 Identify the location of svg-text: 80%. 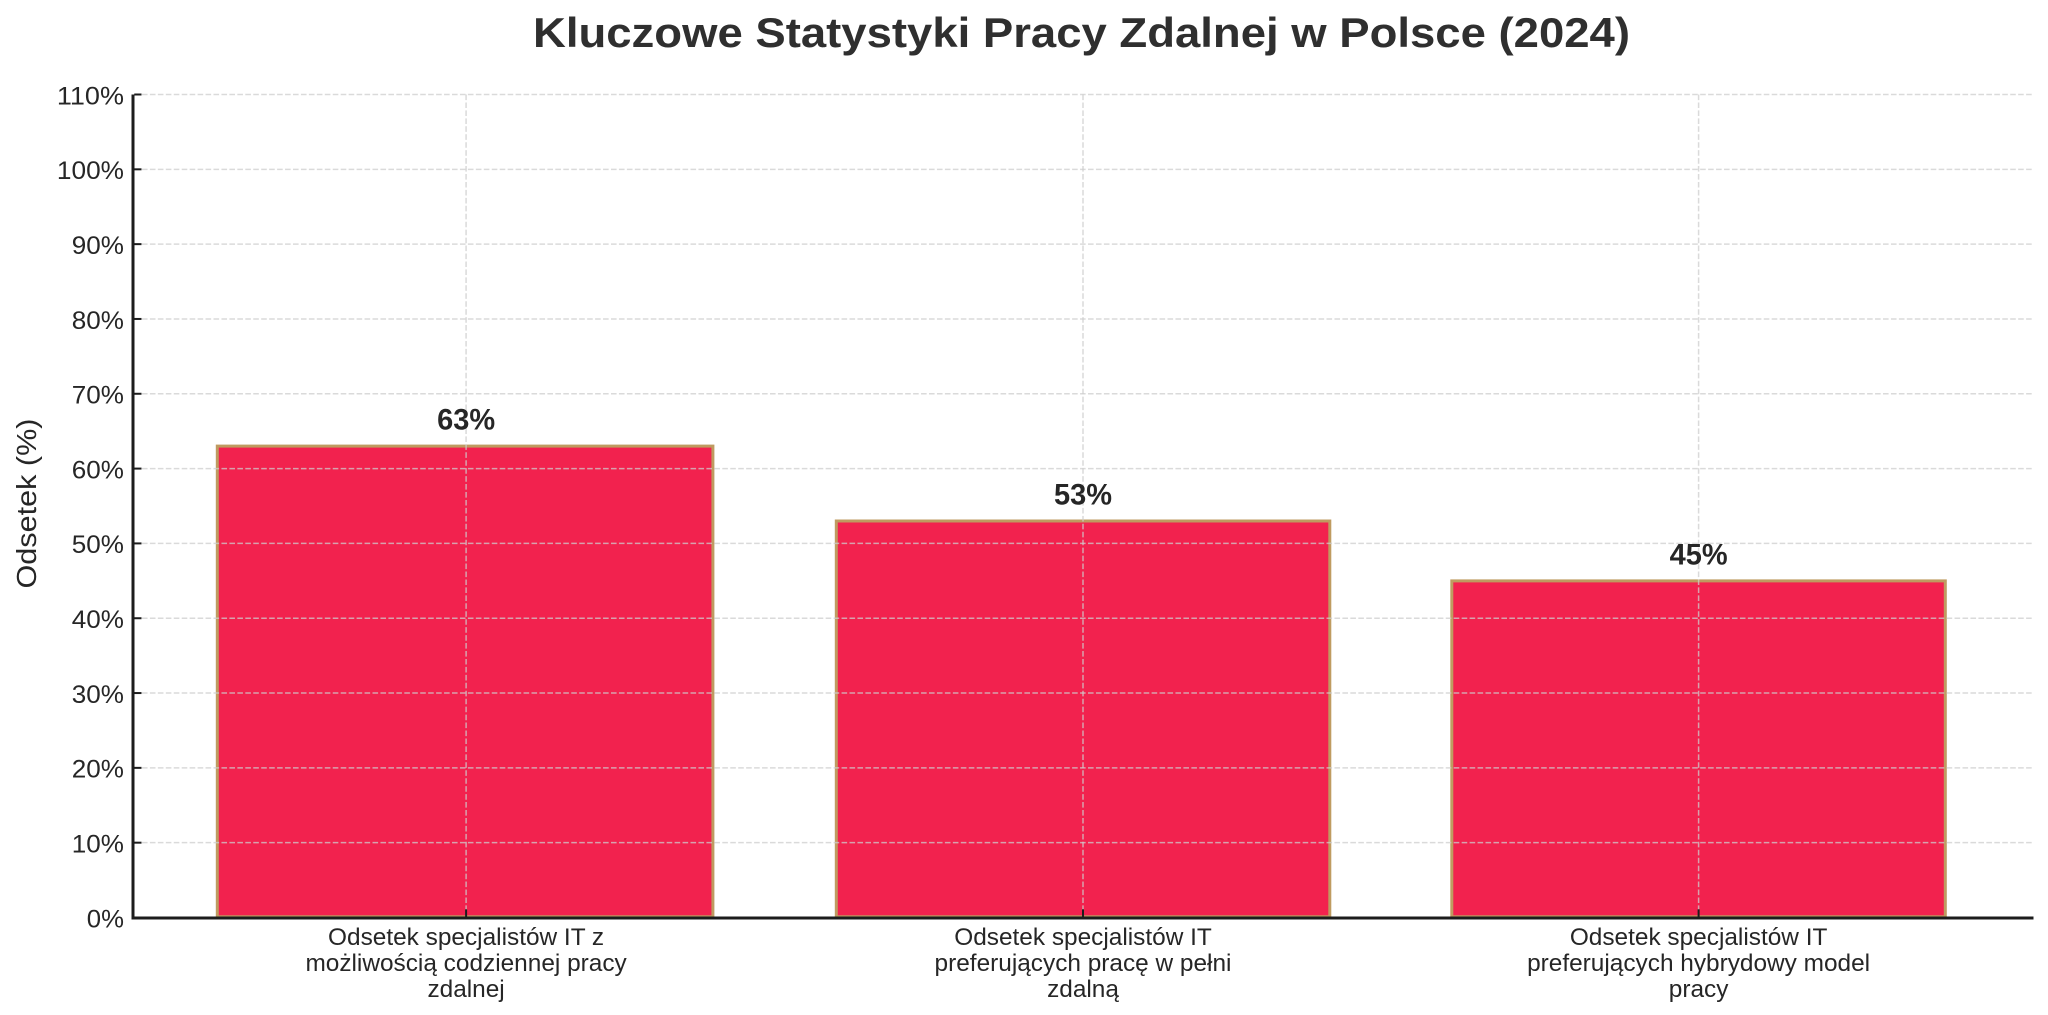
(98, 321).